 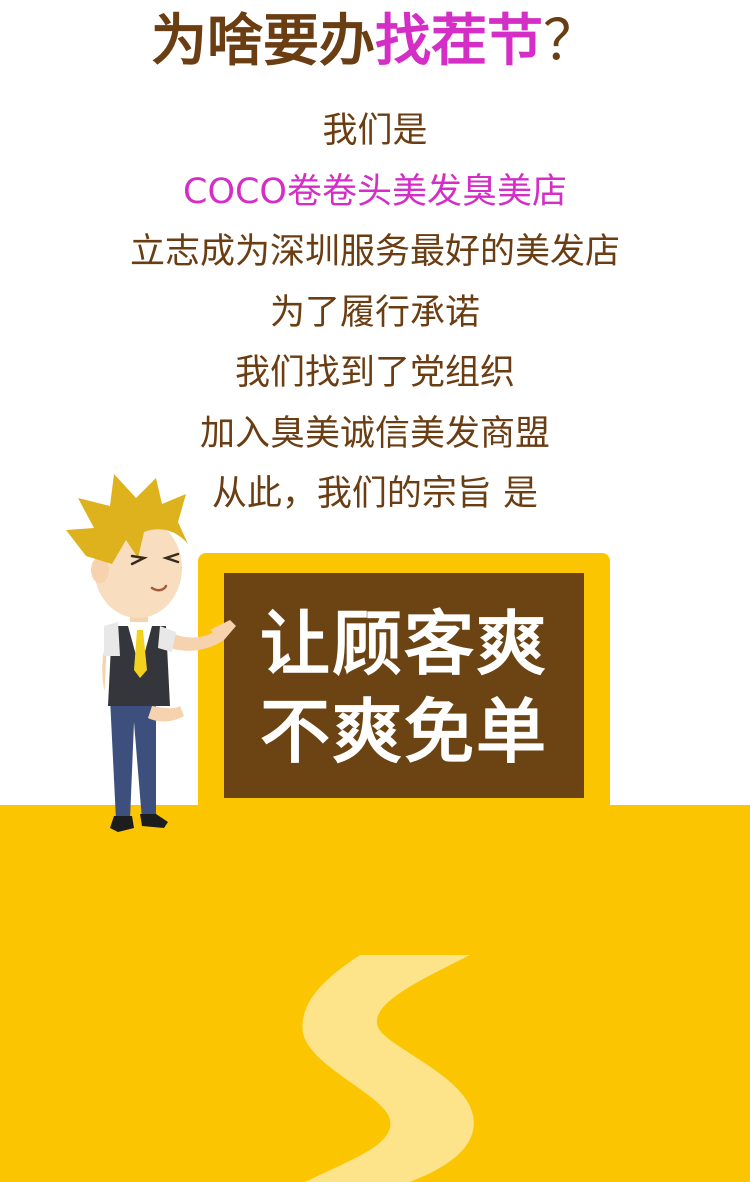 I want to click on signboard-line-2: 不爽免单, so click(x=404, y=731).